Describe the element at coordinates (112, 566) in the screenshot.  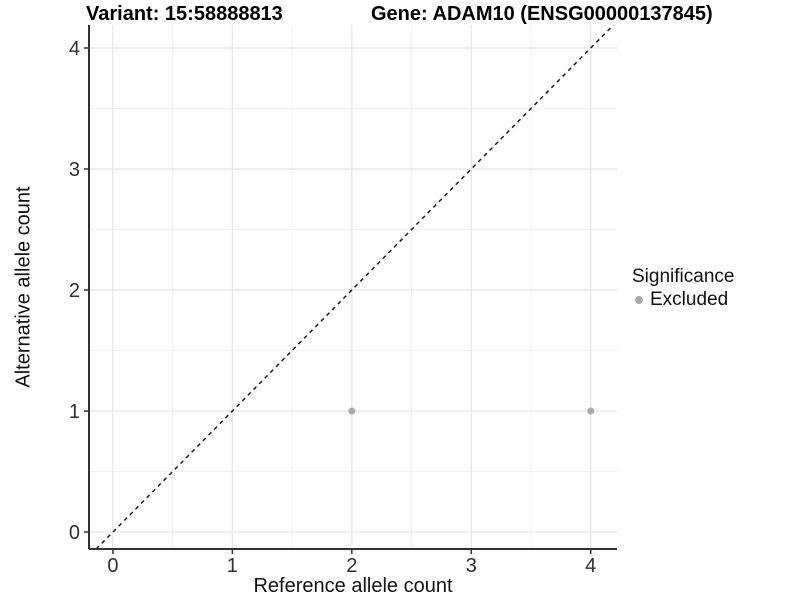
I see `x-tick-label: 0` at that location.